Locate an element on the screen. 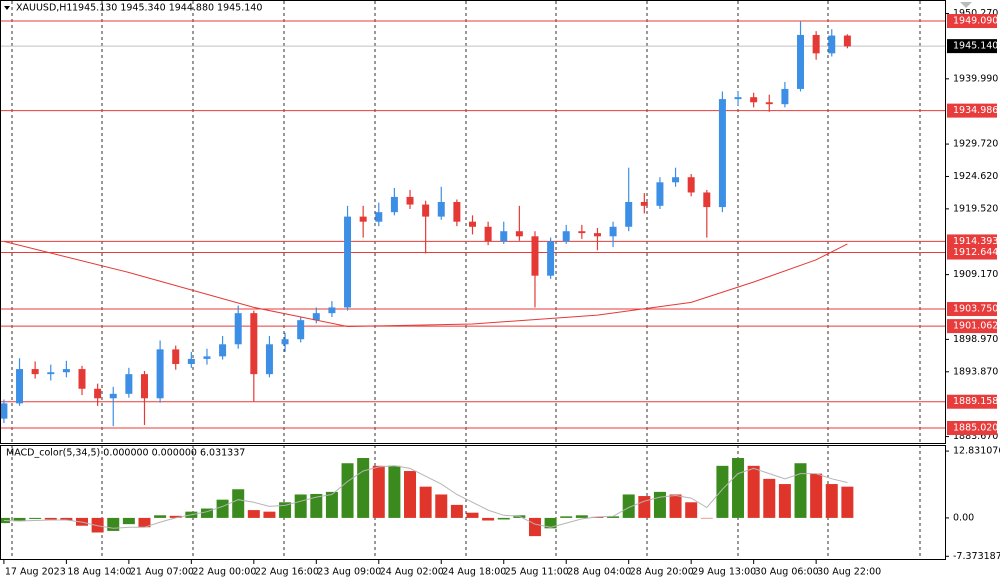 The image size is (1000, 586). level-label: 1949.090 is located at coordinates (975, 21).